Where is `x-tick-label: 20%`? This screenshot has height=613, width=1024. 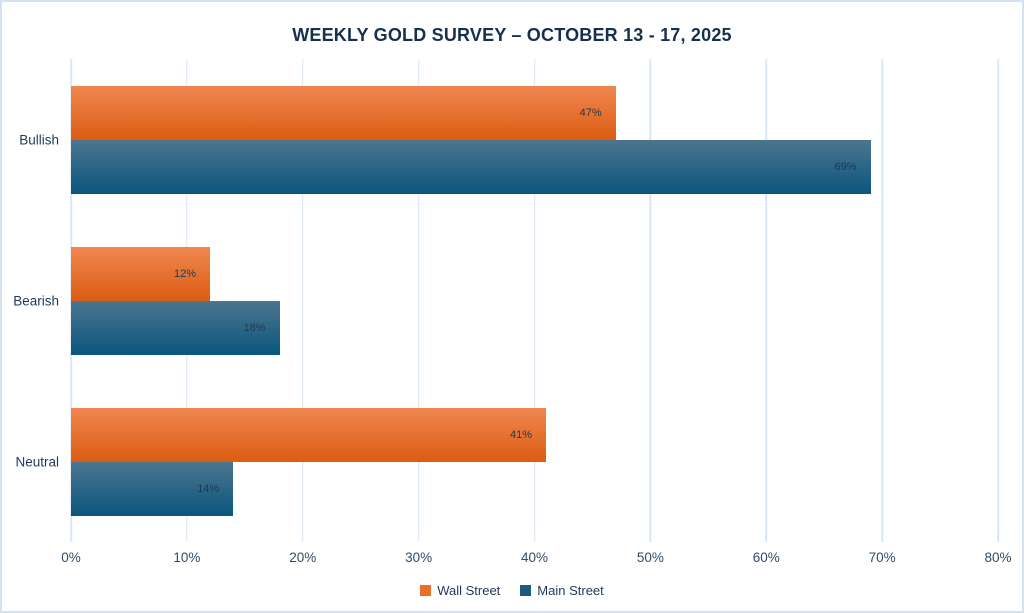 x-tick-label: 20% is located at coordinates (303, 557).